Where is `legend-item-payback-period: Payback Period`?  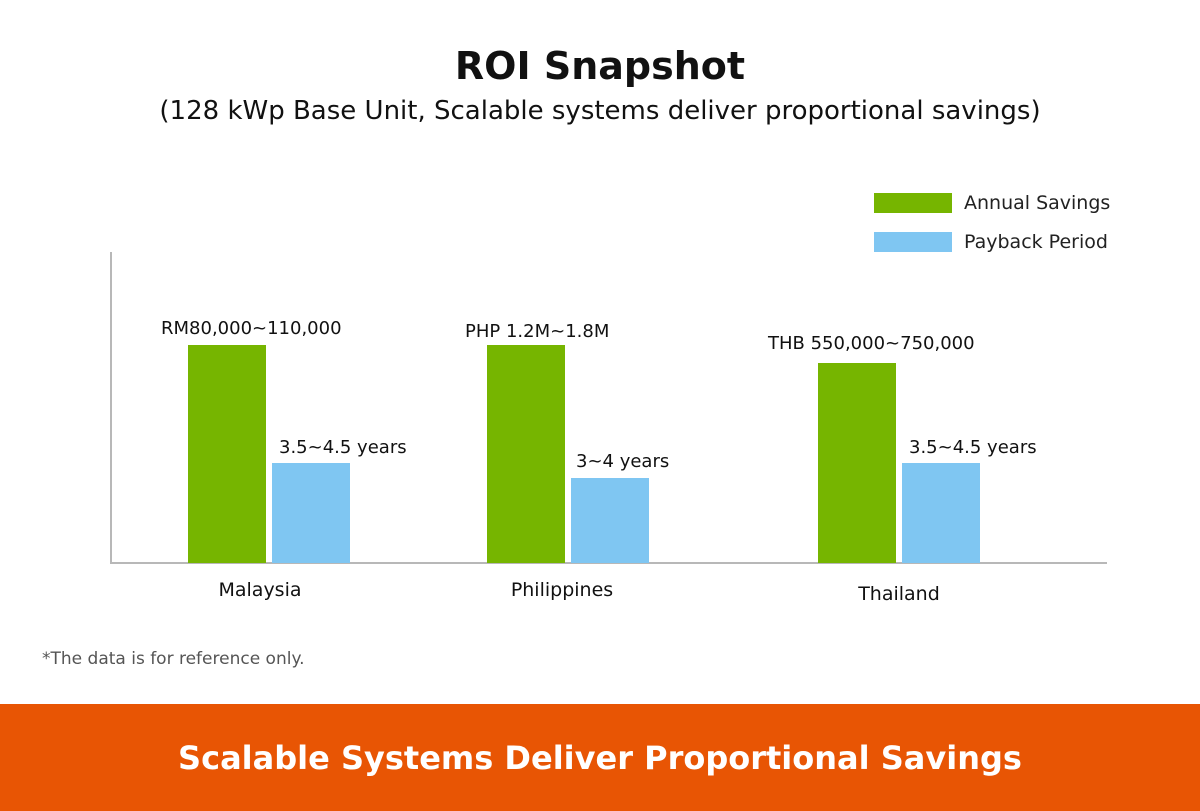 legend-item-payback-period: Payback Period is located at coordinates (991, 242).